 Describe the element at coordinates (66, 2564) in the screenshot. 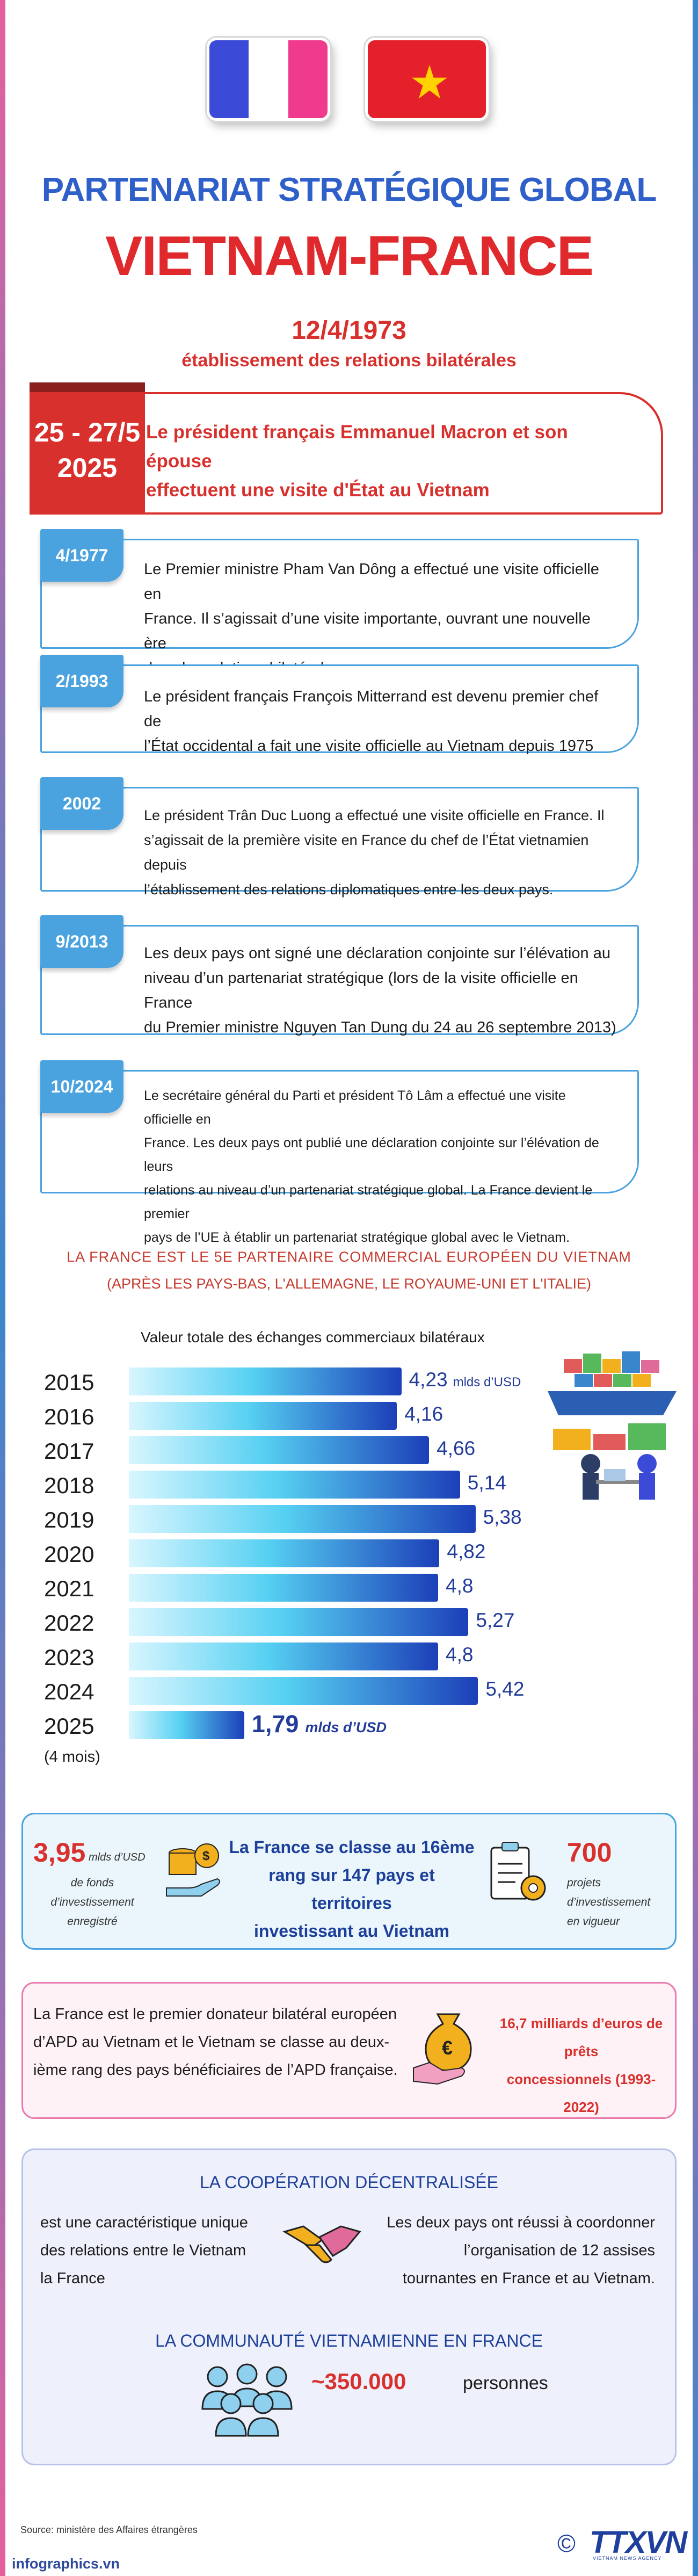

I see `site-link: infographics.vn` at that location.